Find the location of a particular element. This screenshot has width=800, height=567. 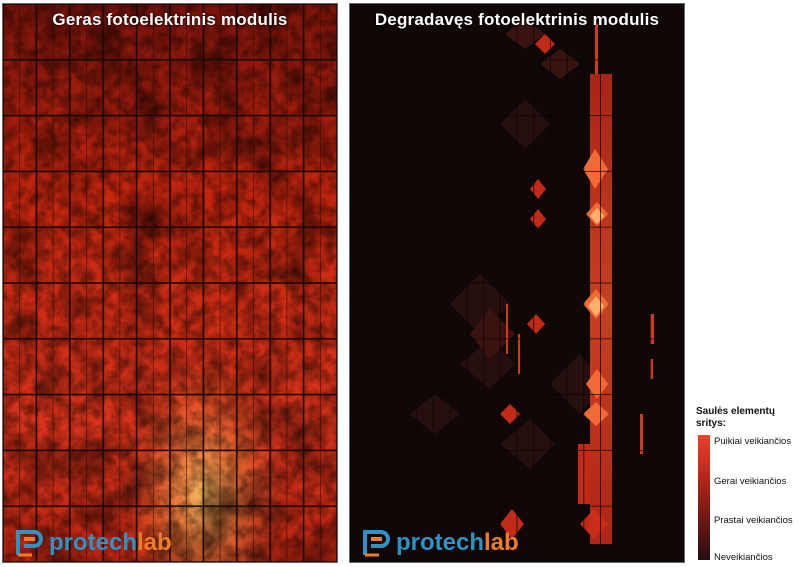

legend-label-poor: Prastai veikiančios is located at coordinates (753, 520).